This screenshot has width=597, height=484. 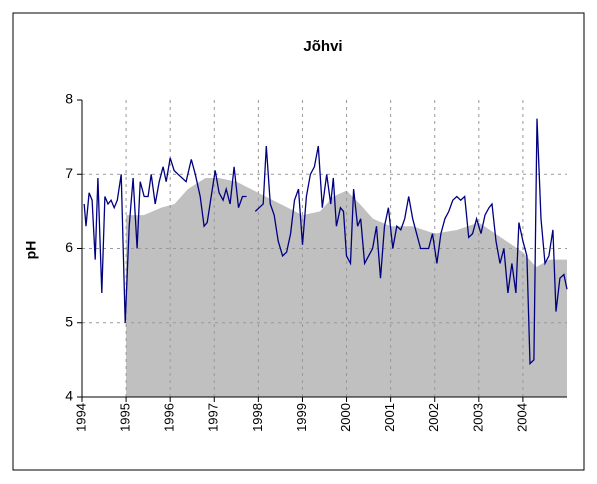 I want to click on x-tick-label: 2000, so click(x=345, y=417).